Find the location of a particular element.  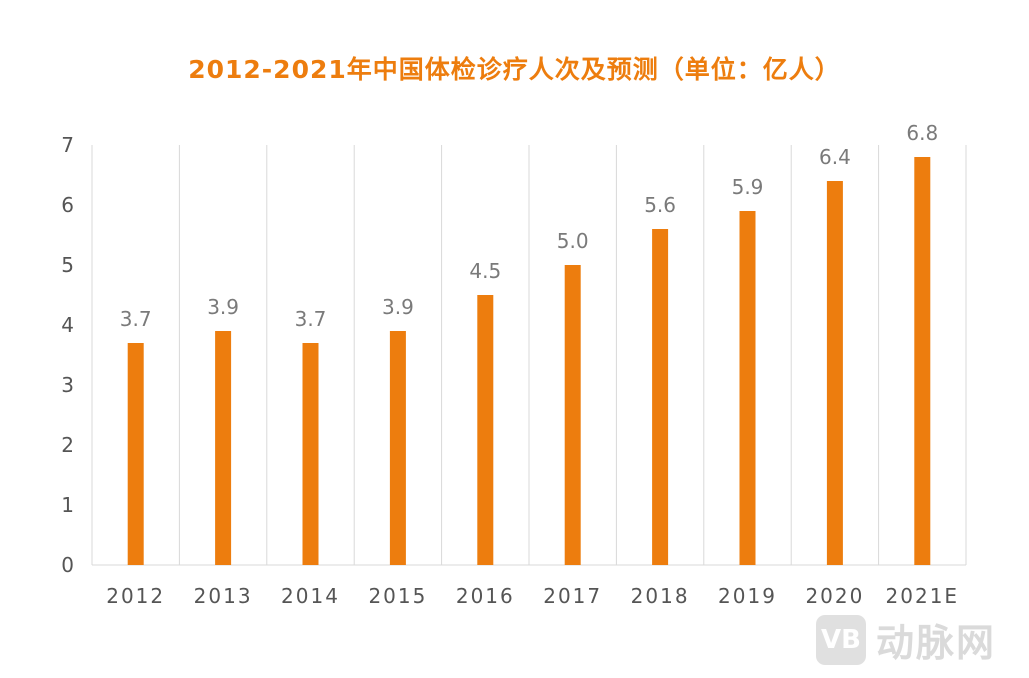

y-tick-label: 0 is located at coordinates (67, 565).